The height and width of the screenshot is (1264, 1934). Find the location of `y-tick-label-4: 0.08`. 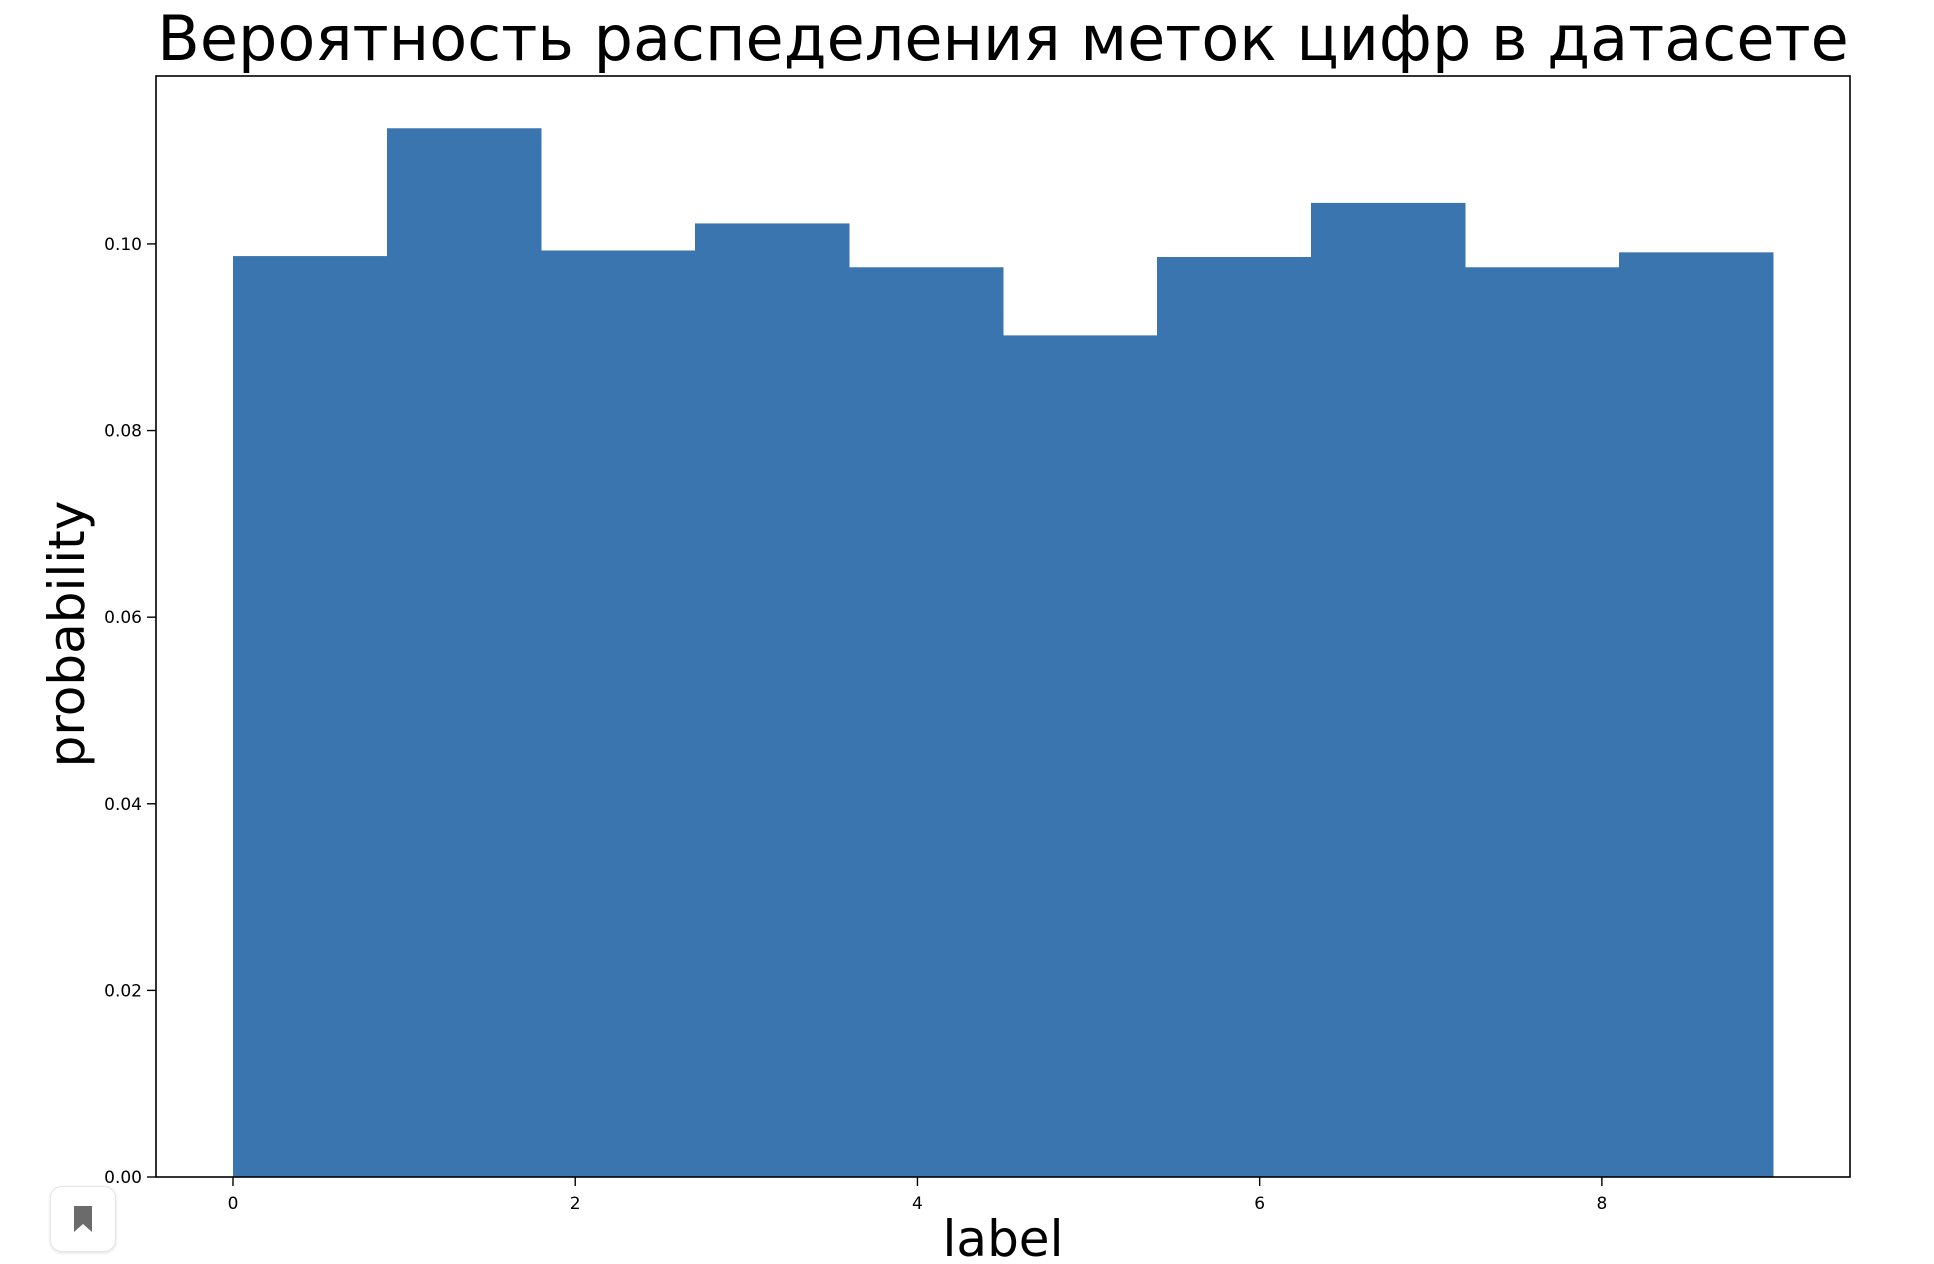

y-tick-label-4: 0.08 is located at coordinates (123, 432).